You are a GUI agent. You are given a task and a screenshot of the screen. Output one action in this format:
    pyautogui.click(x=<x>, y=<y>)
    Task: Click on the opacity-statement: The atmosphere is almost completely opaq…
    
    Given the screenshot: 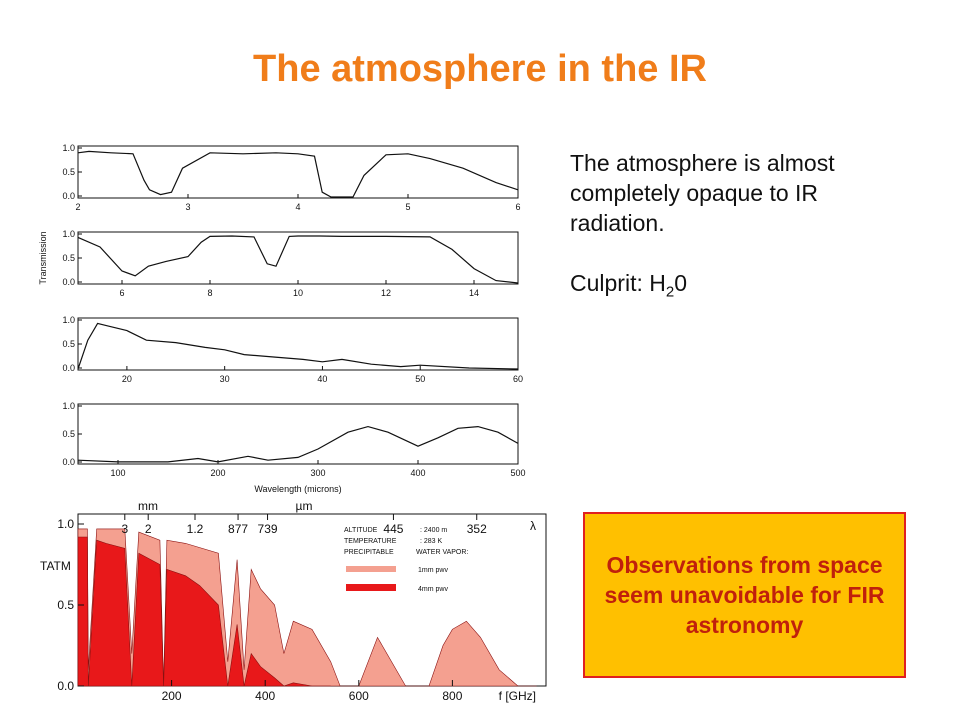 What is the action you would take?
    pyautogui.click(x=702, y=193)
    